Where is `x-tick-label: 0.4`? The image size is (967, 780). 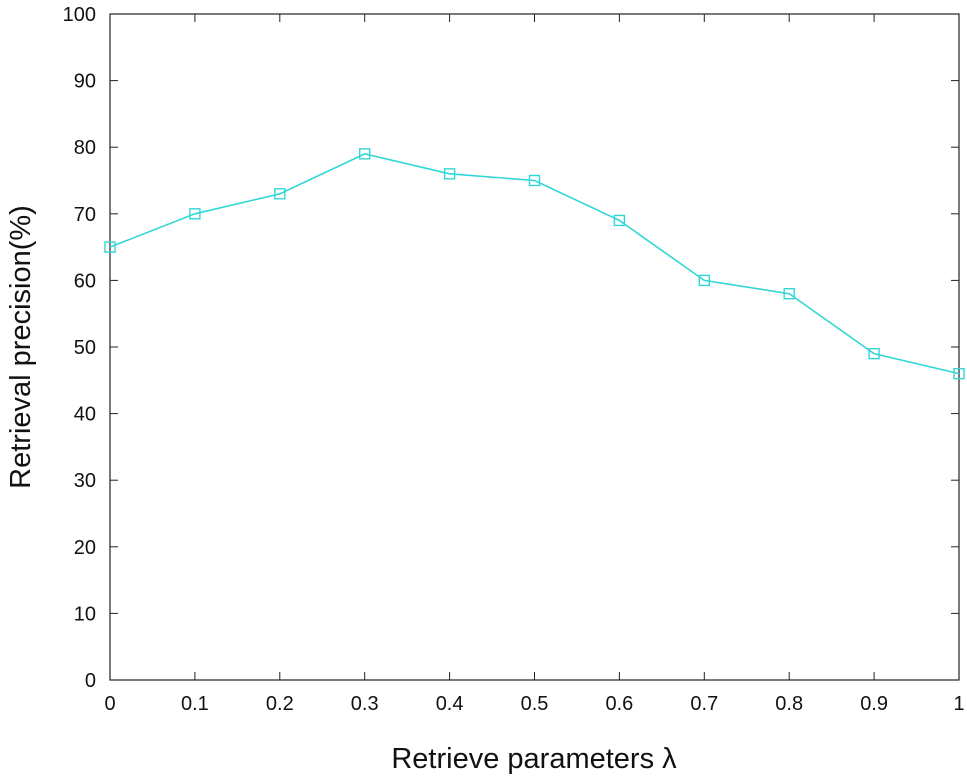 x-tick-label: 0.4 is located at coordinates (450, 704).